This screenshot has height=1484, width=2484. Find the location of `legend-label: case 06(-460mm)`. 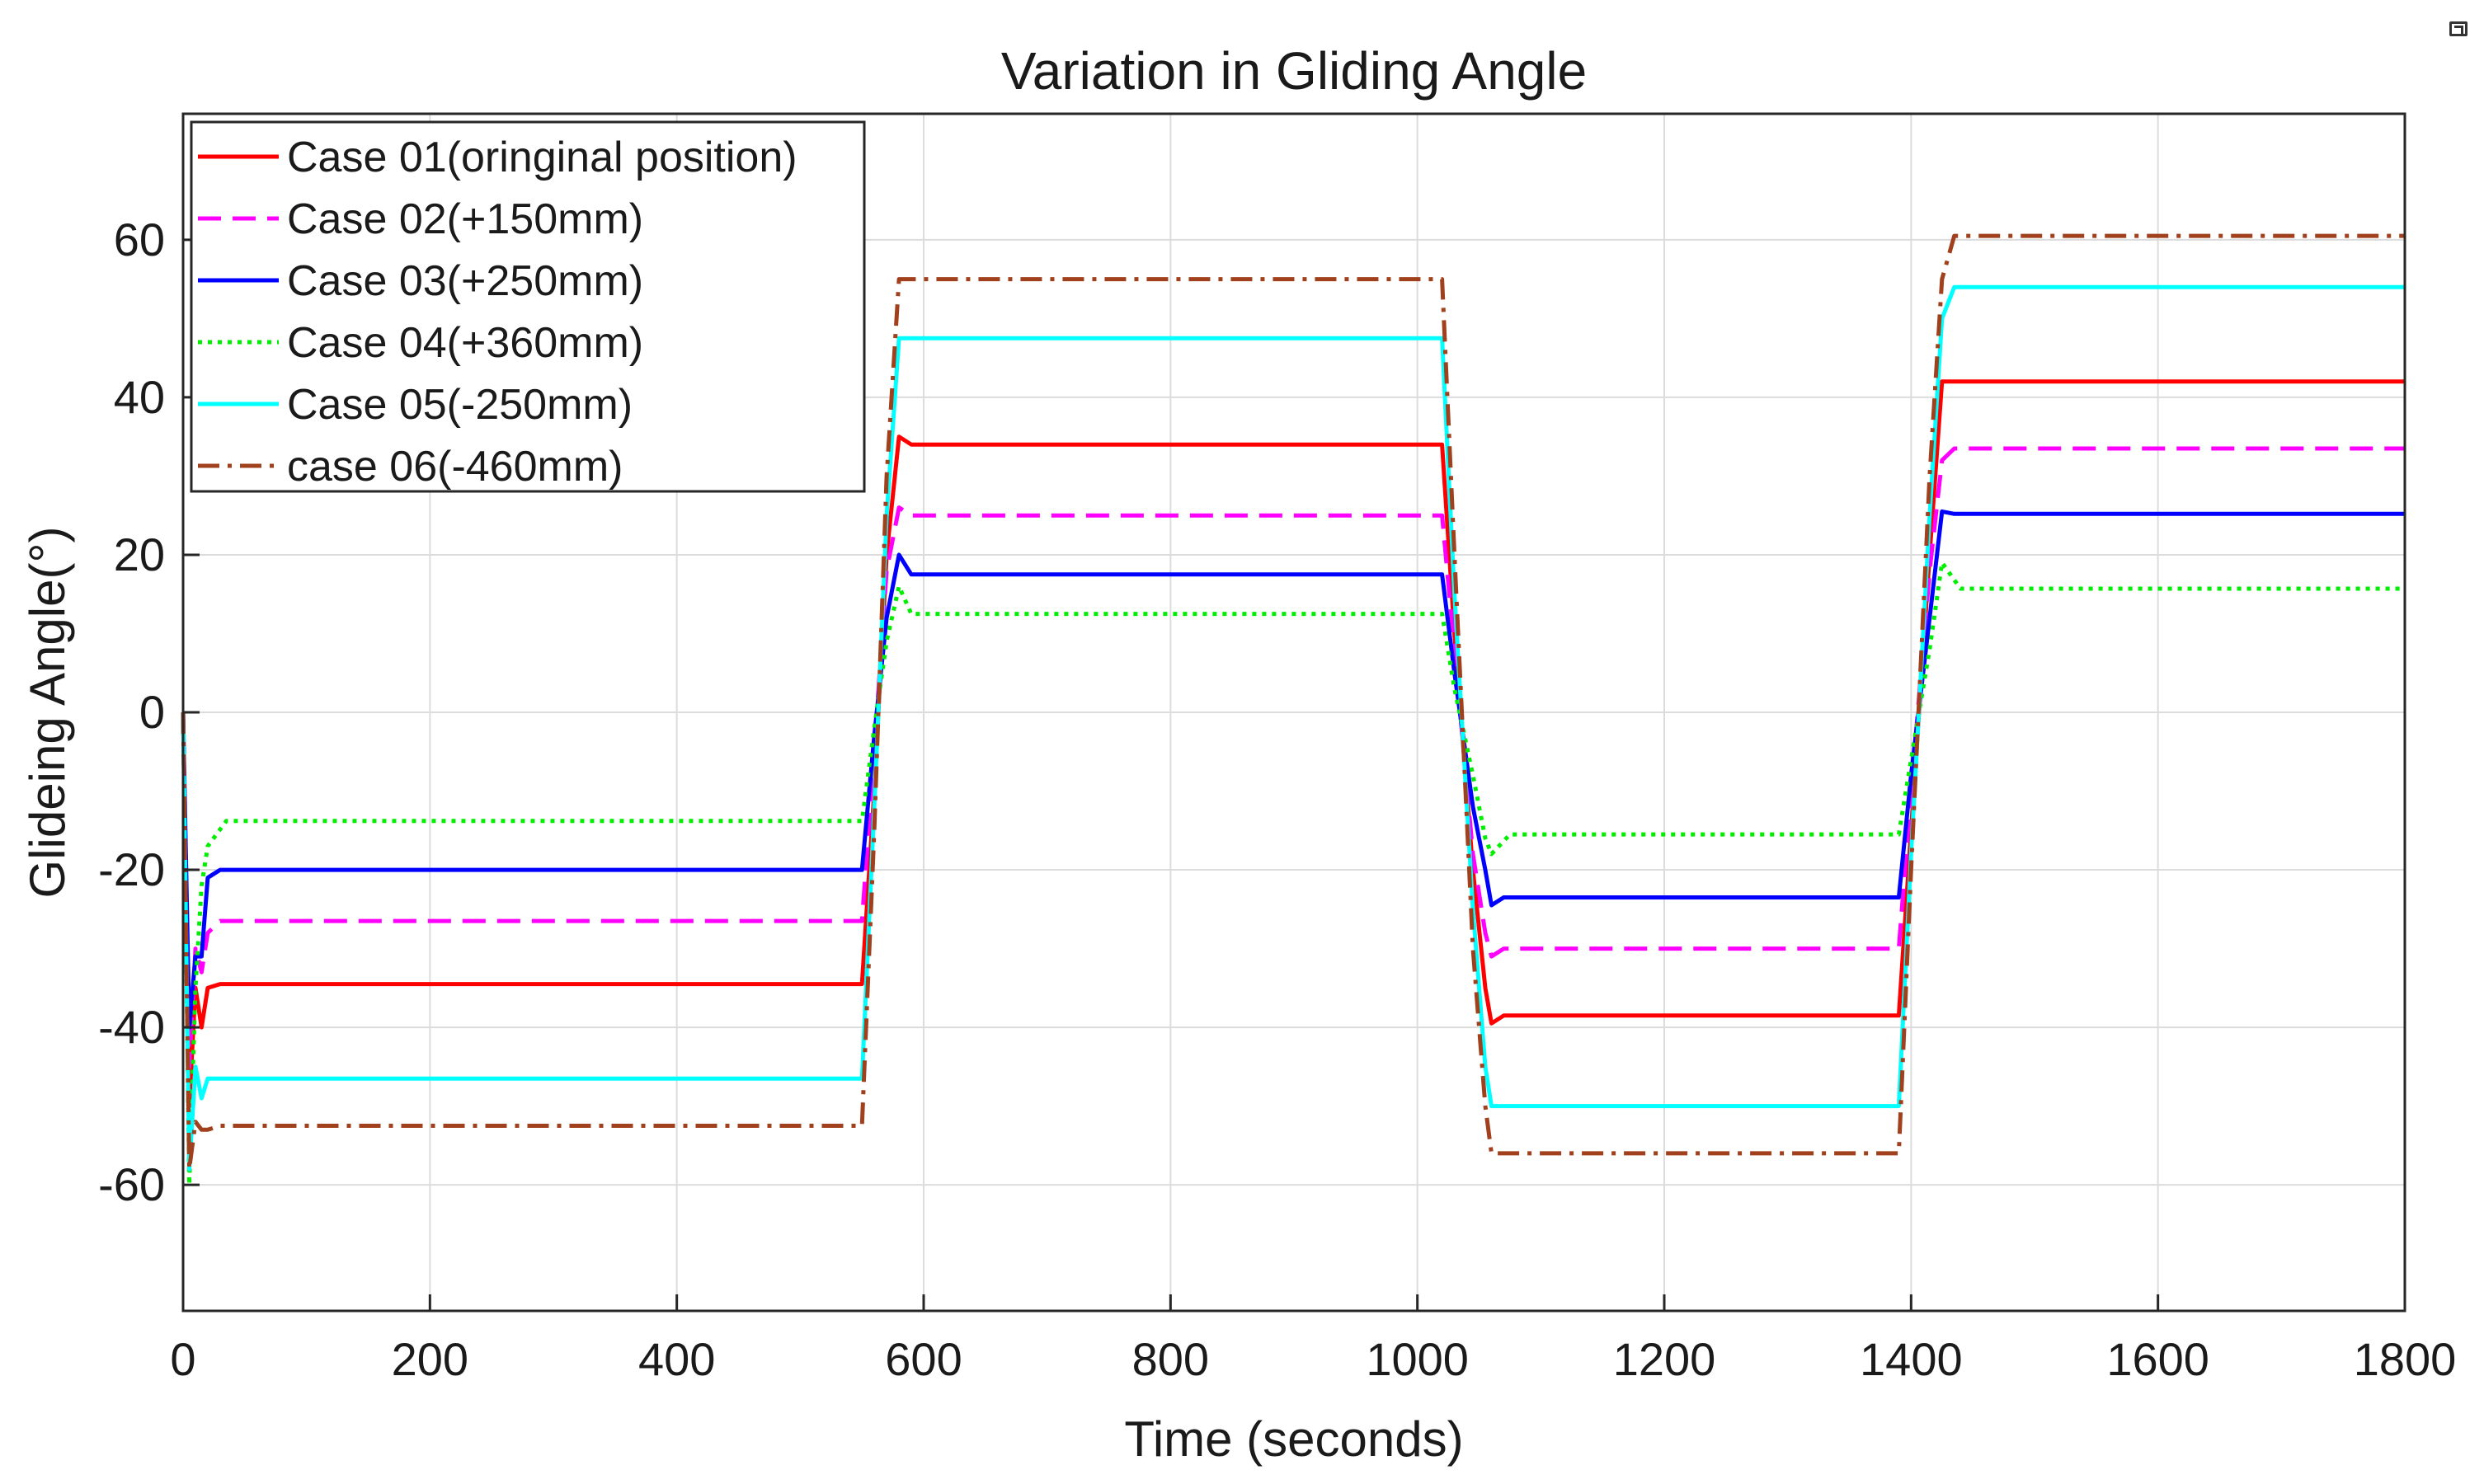

legend-label: case 06(-460mm) is located at coordinates (455, 467).